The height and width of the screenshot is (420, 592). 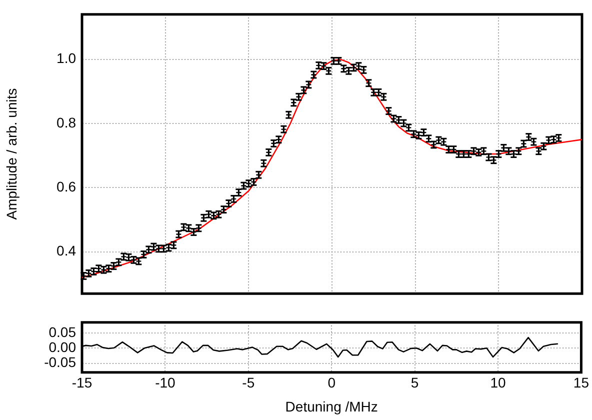 What do you see at coordinates (66, 186) in the screenshot?
I see `y-tick-label: 0.6` at bounding box center [66, 186].